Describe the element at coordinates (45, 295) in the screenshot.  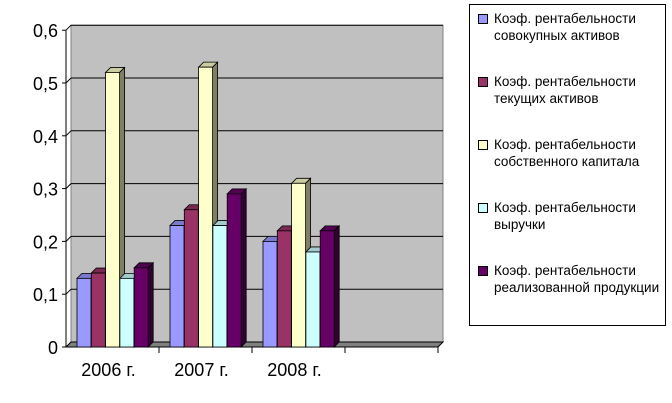
I see `y-tick-label: 0,1` at that location.